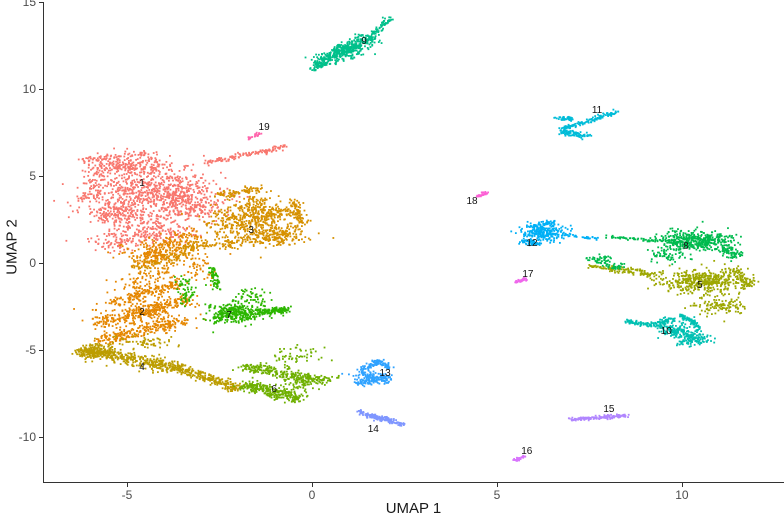 The height and width of the screenshot is (518, 784). What do you see at coordinates (682, 495) in the screenshot?
I see `x-tick-label: 10` at bounding box center [682, 495].